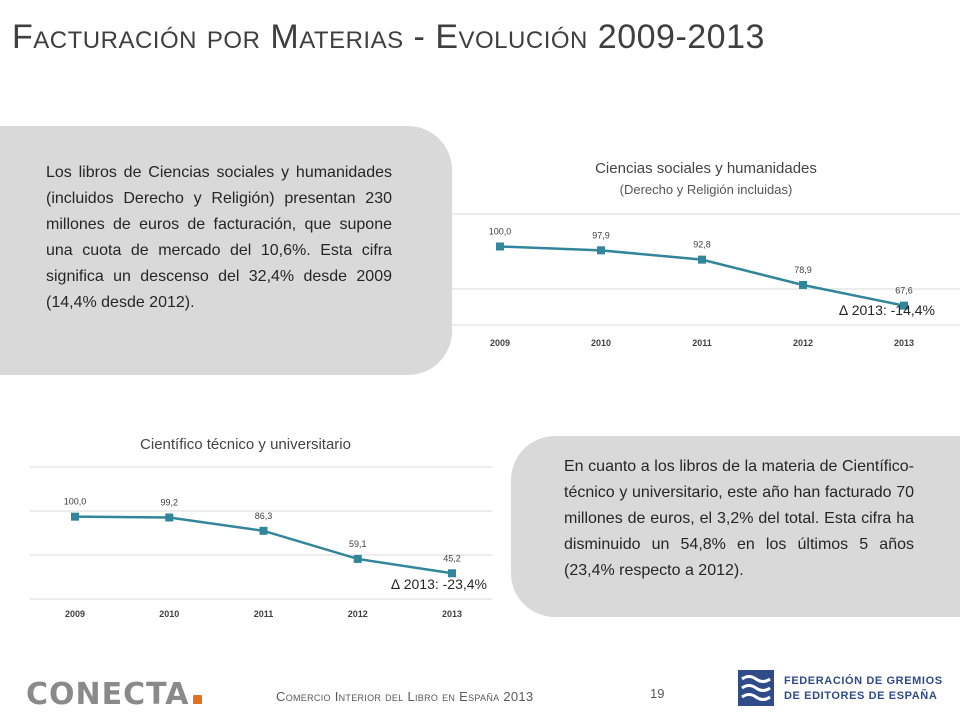  Describe the element at coordinates (452, 558) in the screenshot. I see `data-label: 45,2` at that location.